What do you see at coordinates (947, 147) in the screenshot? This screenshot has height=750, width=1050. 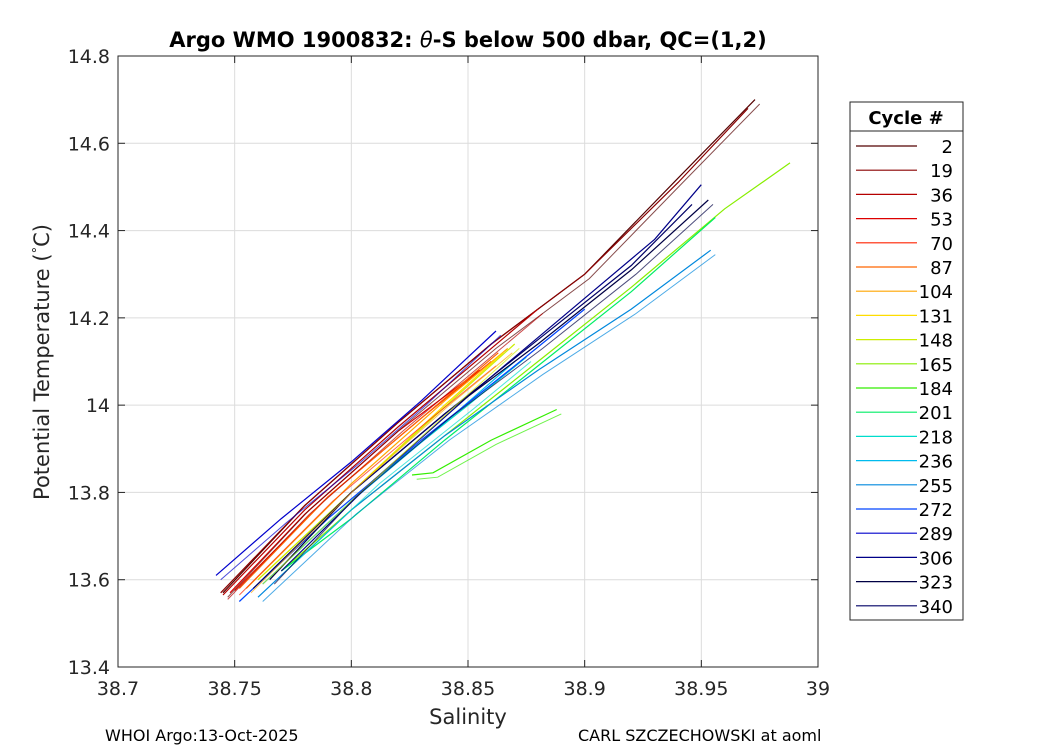 I see `legend-label: 2` at bounding box center [947, 147].